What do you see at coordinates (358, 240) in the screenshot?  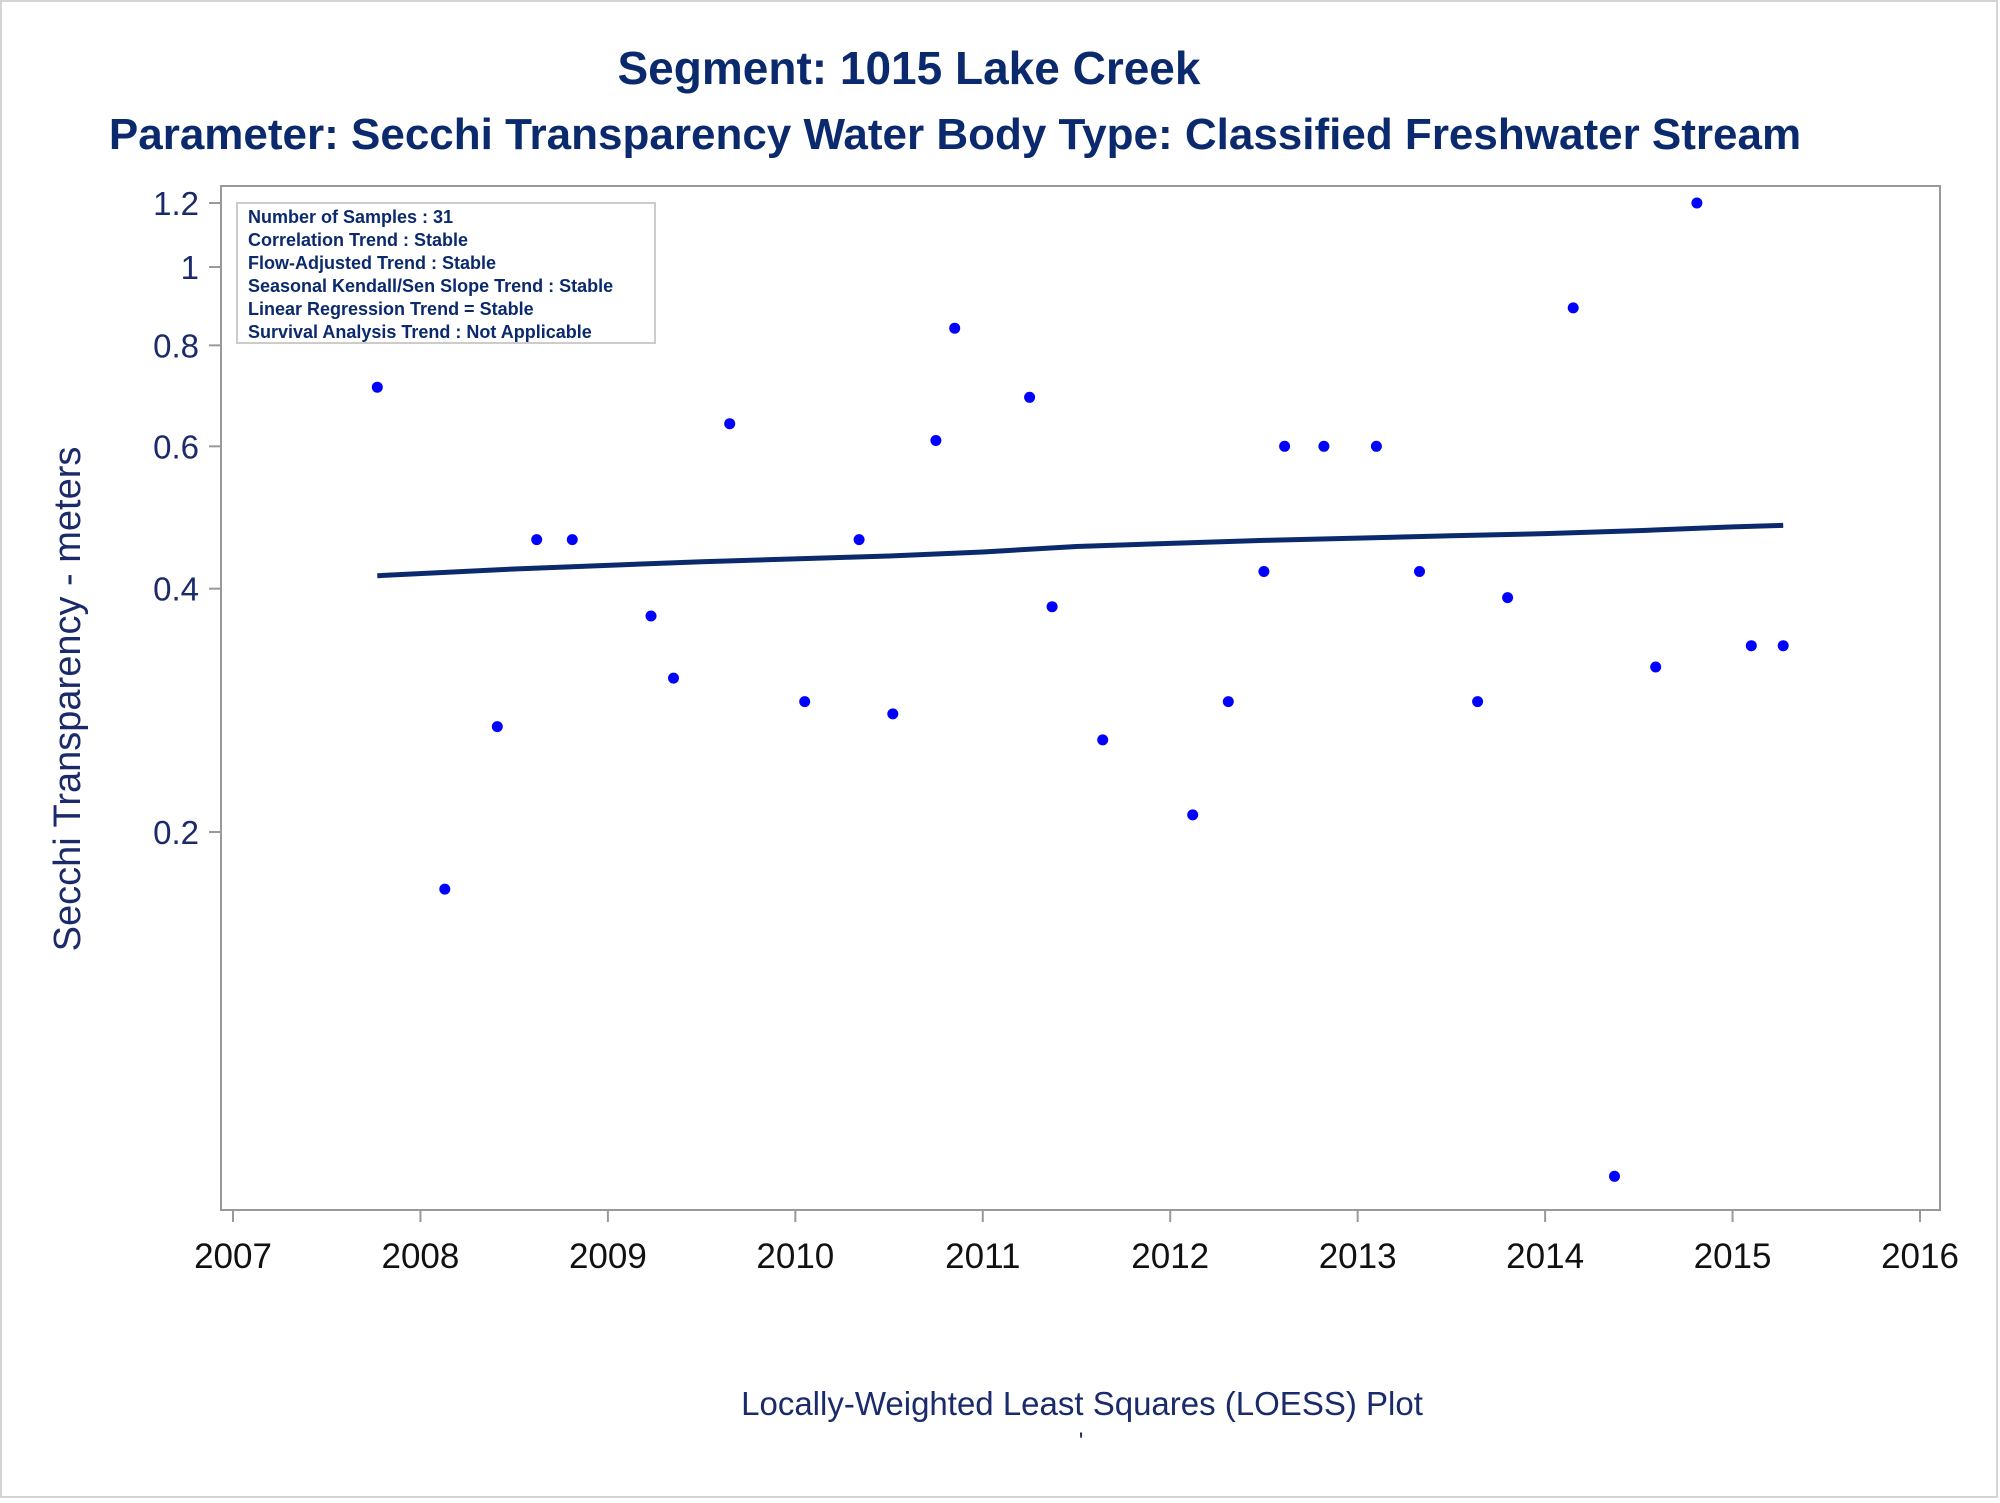 I see `stats-line-correlation: Correlation Trend : Stable` at bounding box center [358, 240].